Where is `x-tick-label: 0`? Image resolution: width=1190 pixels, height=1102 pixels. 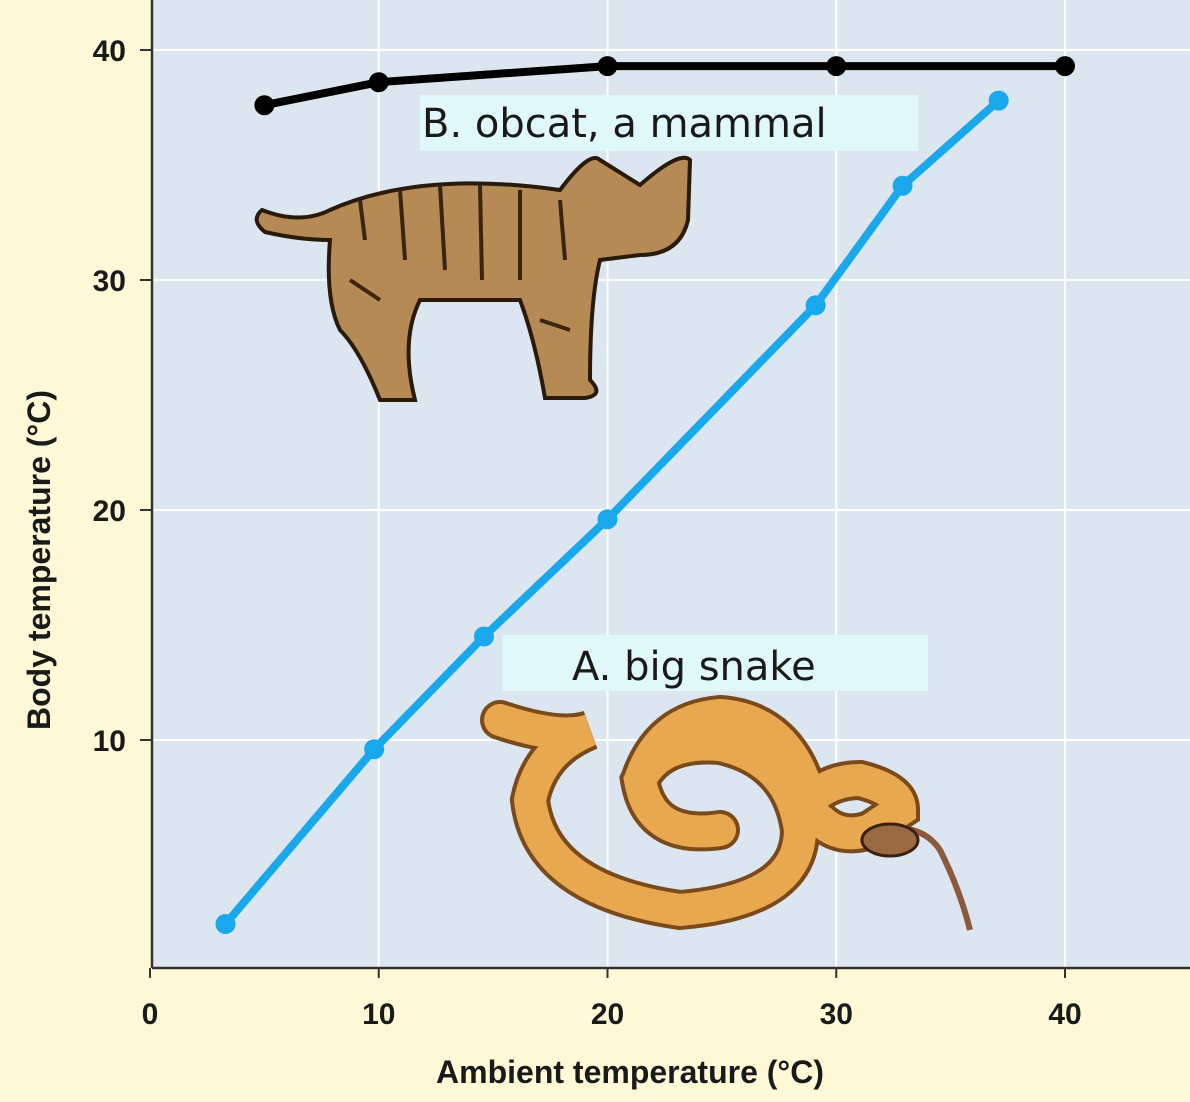 x-tick-label: 0 is located at coordinates (150, 1014).